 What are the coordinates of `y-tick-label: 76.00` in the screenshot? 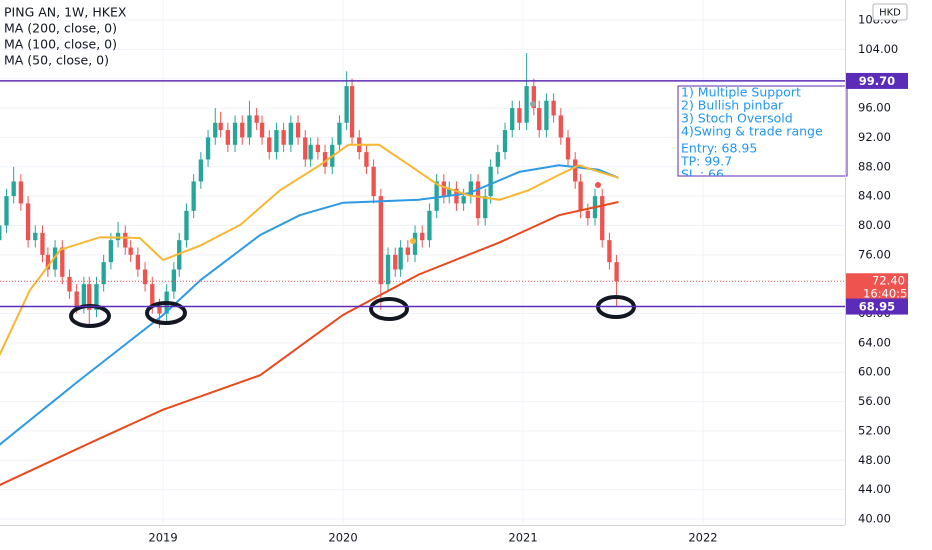 It's located at (874, 254).